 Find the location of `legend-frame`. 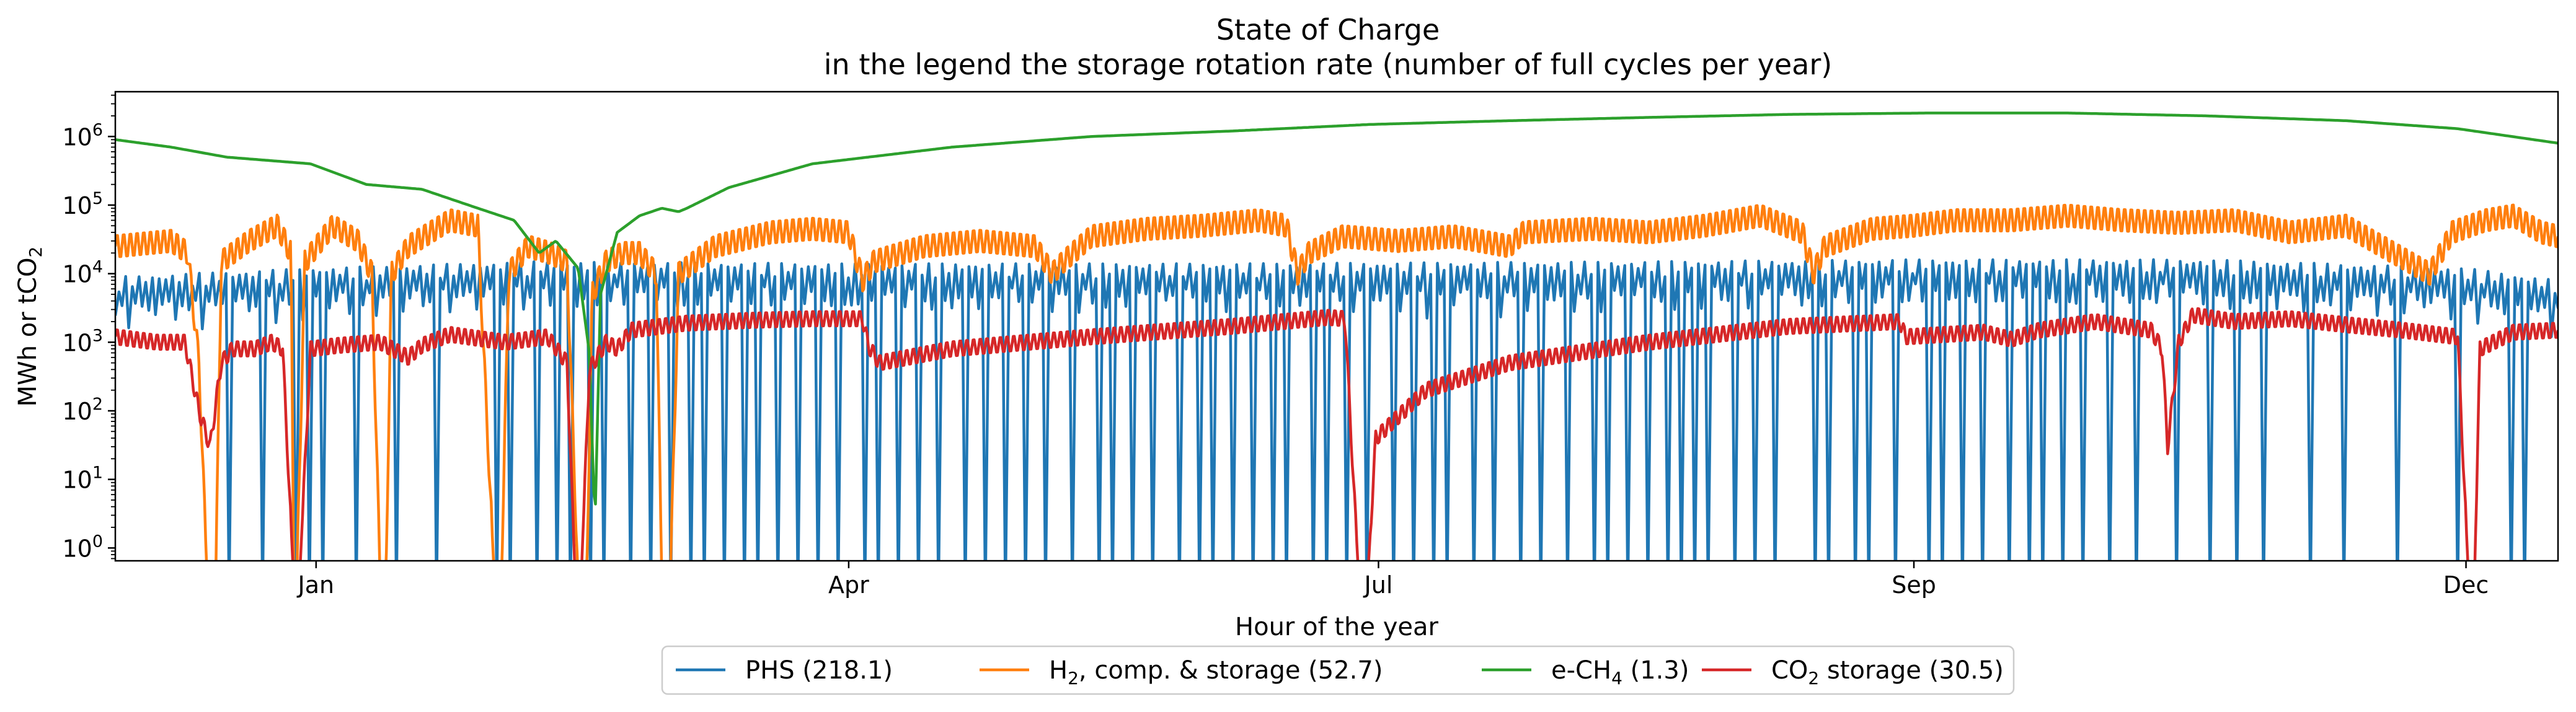

legend-frame is located at coordinates (1338, 670).